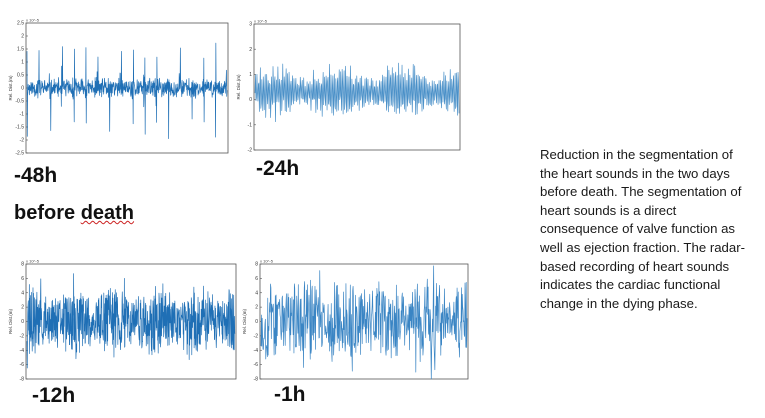 The width and height of the screenshot is (765, 418). What do you see at coordinates (278, 168) in the screenshot?
I see `label-24h: -24h` at bounding box center [278, 168].